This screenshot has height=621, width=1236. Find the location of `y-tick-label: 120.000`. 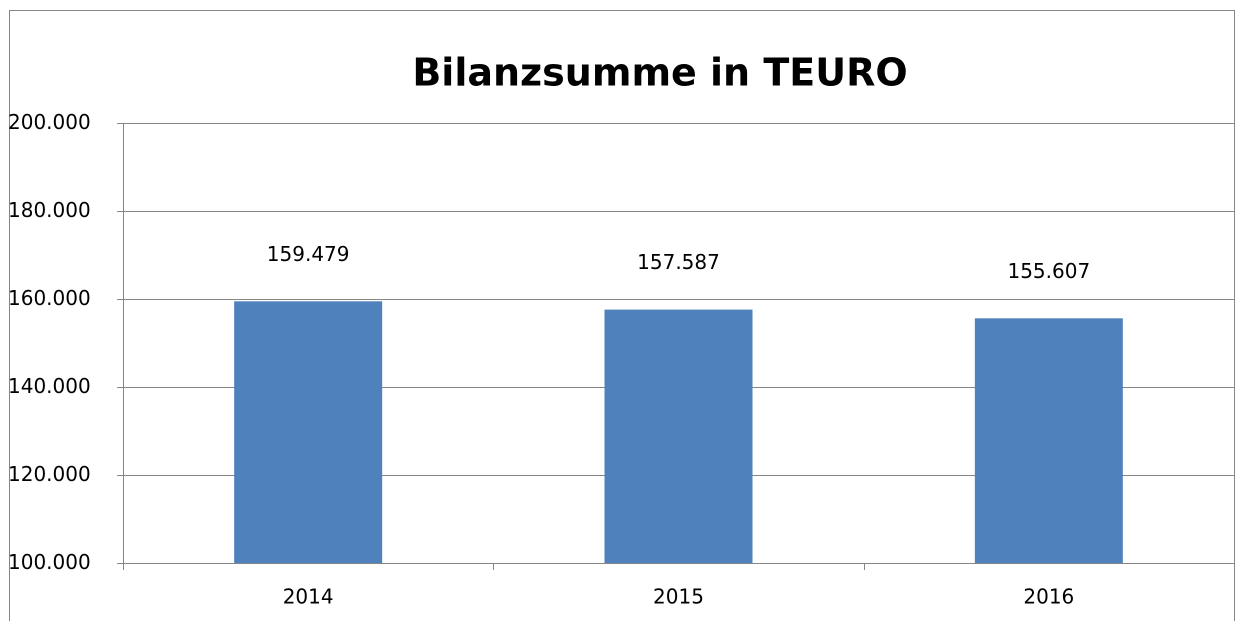

y-tick-label: 120.000 is located at coordinates (49, 474).